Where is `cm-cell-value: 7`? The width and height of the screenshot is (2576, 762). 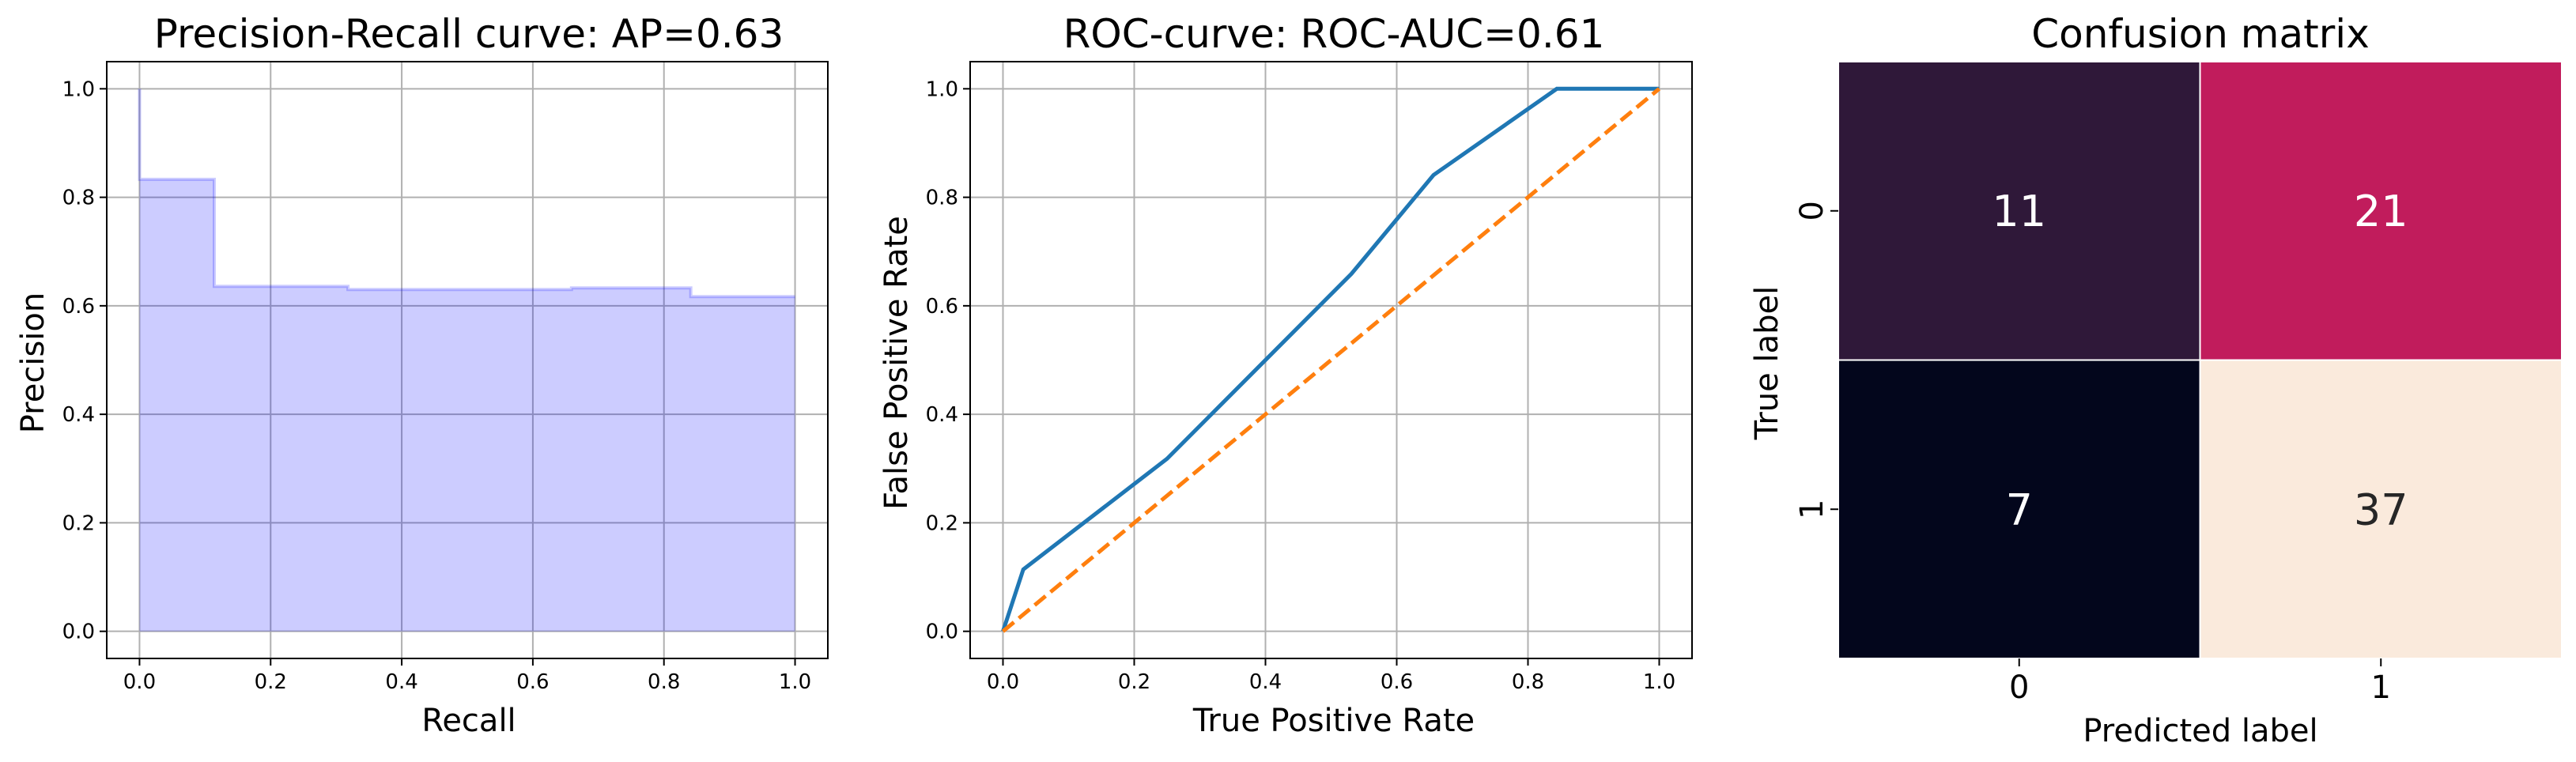
cm-cell-value: 7 is located at coordinates (2019, 509).